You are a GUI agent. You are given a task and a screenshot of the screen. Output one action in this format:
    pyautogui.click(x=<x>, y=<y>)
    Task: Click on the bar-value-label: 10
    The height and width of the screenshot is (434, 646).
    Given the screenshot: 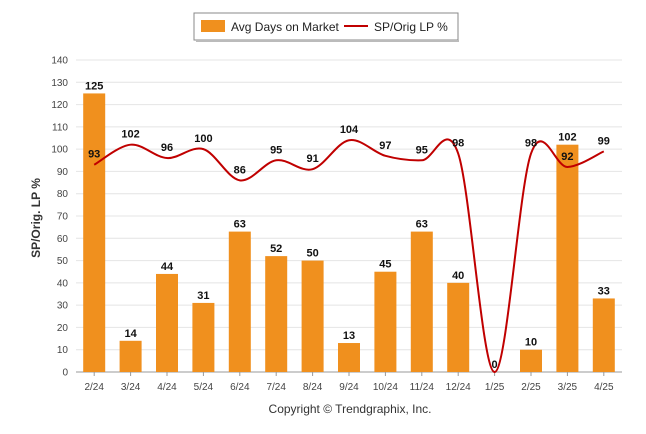 What is the action you would take?
    pyautogui.click(x=531, y=343)
    